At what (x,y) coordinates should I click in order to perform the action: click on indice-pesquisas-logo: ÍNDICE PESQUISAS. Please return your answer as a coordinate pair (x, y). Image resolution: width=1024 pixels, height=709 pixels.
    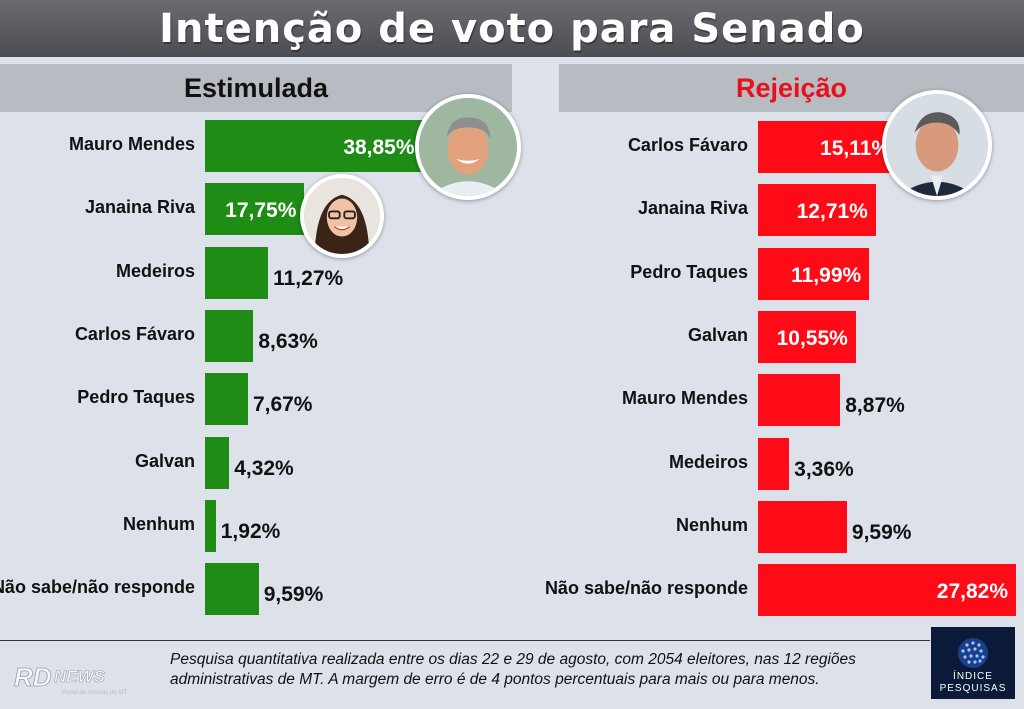
    Looking at the image, I should click on (973, 663).